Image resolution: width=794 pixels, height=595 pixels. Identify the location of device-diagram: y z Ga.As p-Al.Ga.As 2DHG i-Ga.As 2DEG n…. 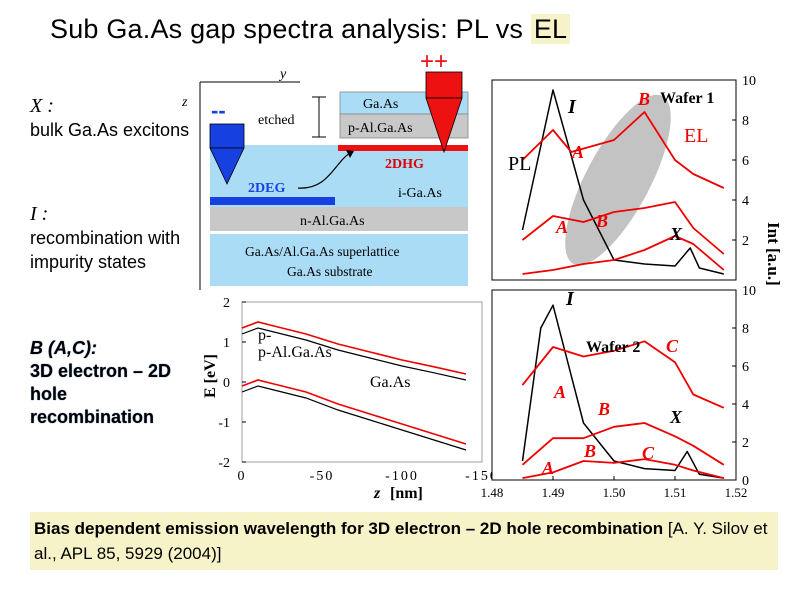
(325, 169).